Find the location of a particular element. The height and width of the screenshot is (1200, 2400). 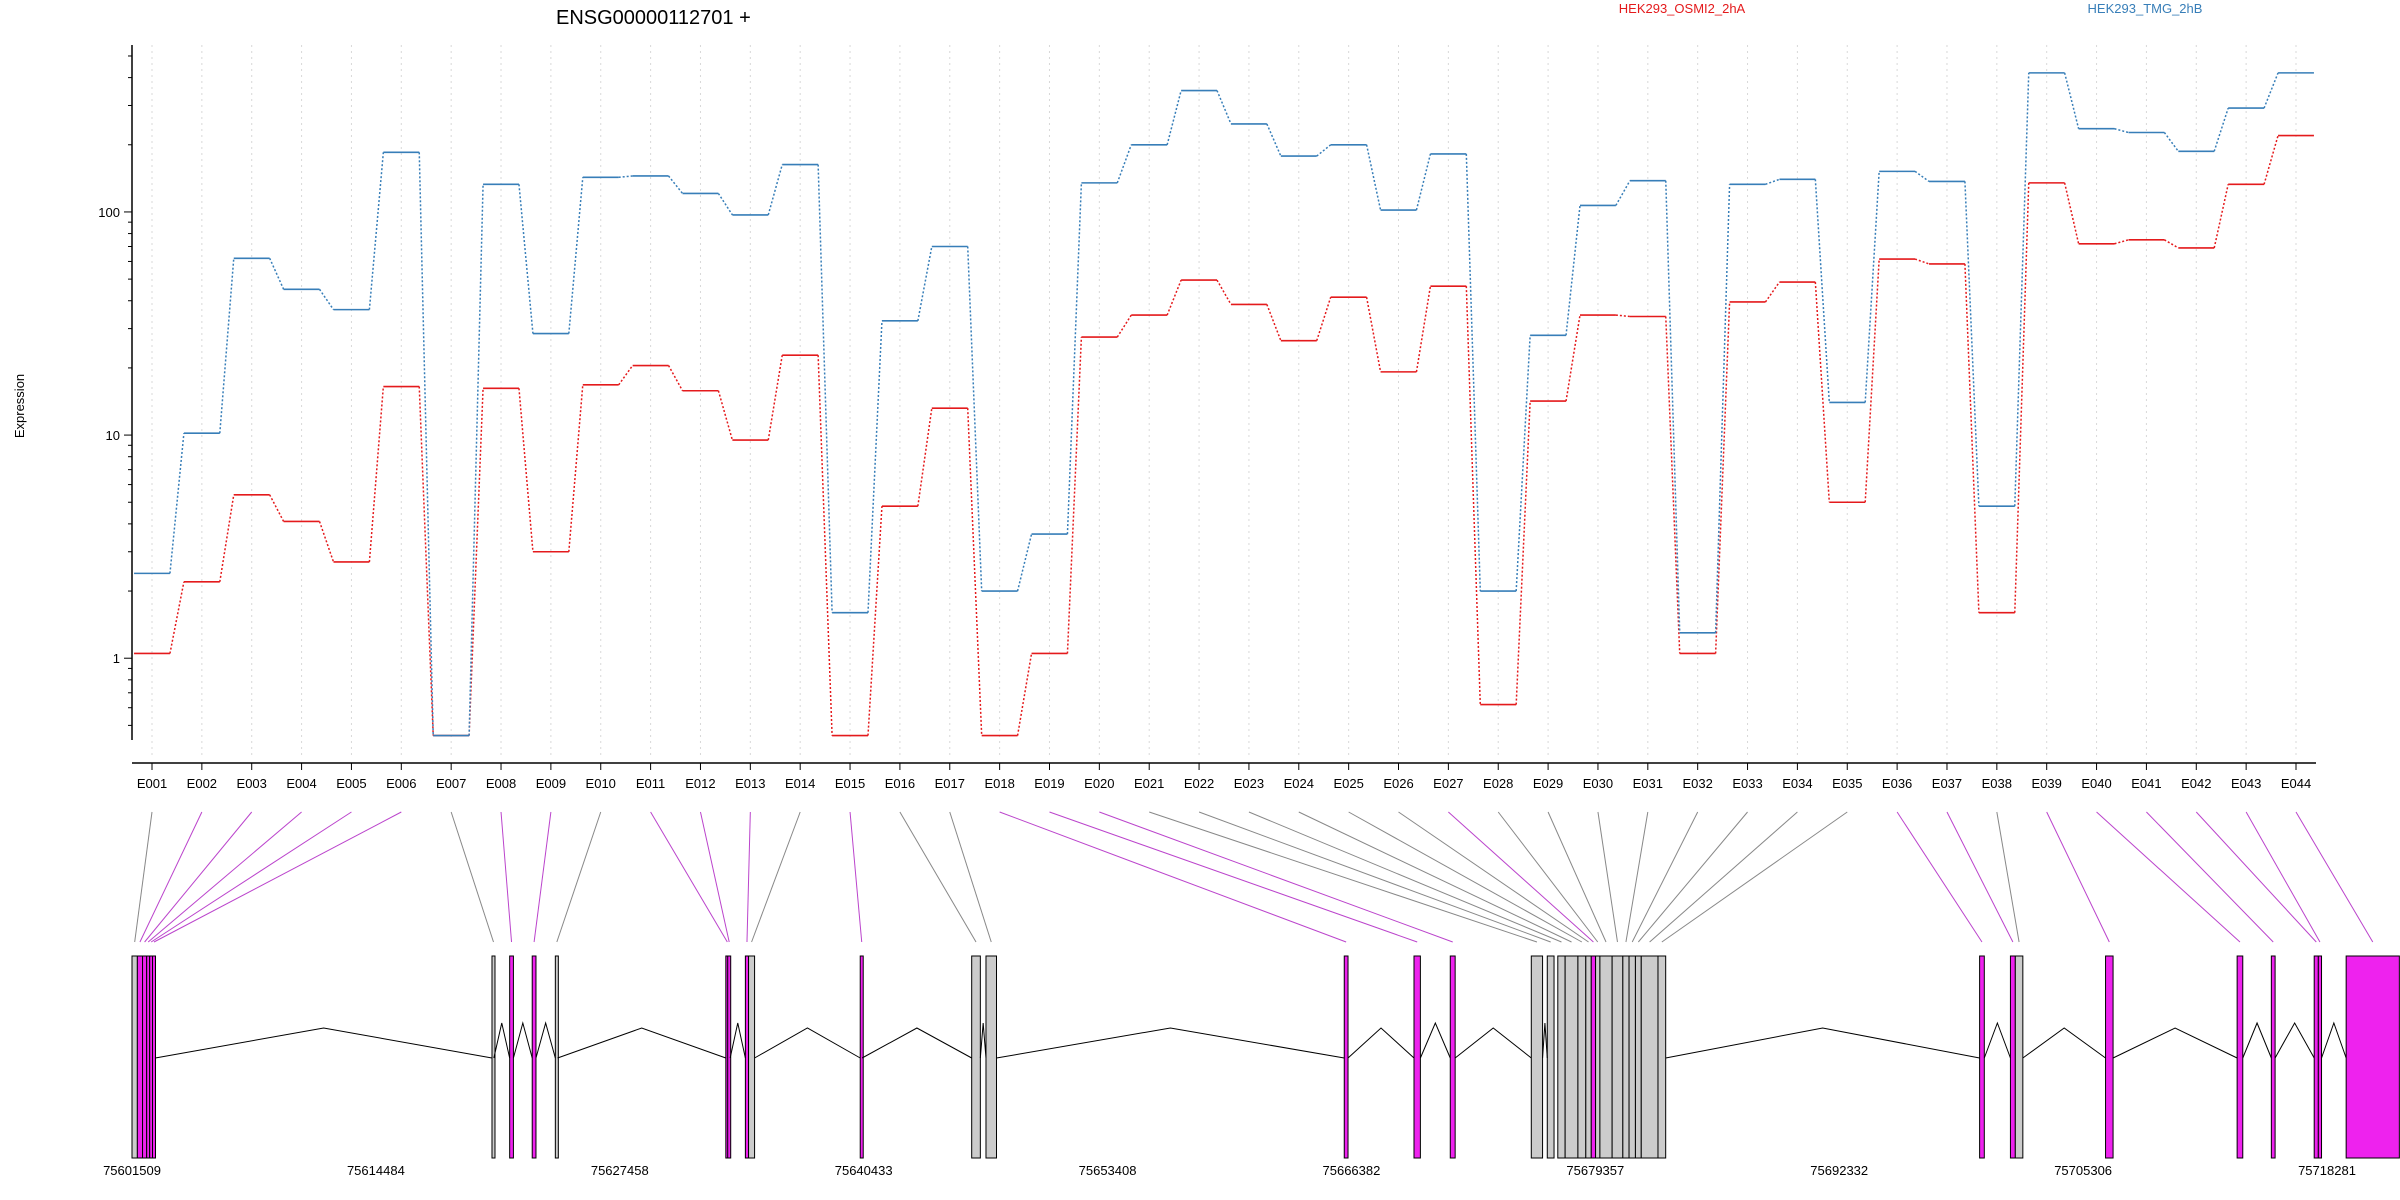

x-tick-label: E008 is located at coordinates (501, 783).